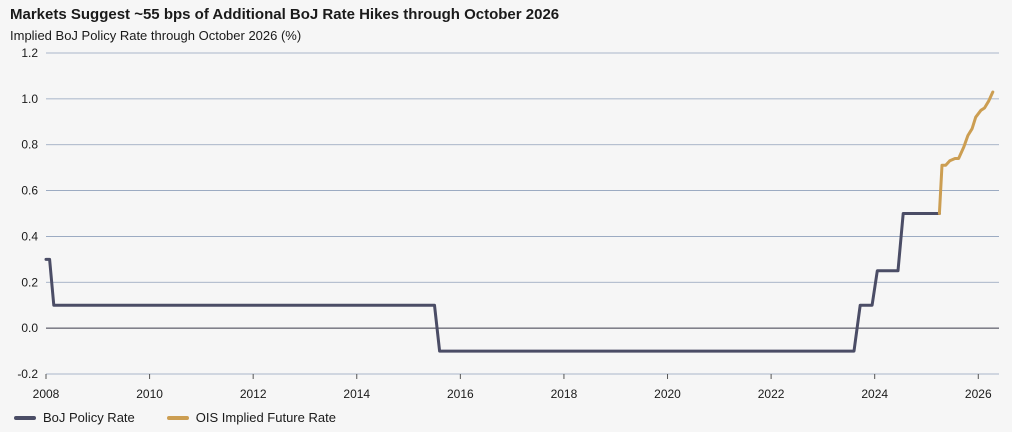 The image size is (1012, 432). I want to click on x-tick-label: 2020, so click(667, 394).